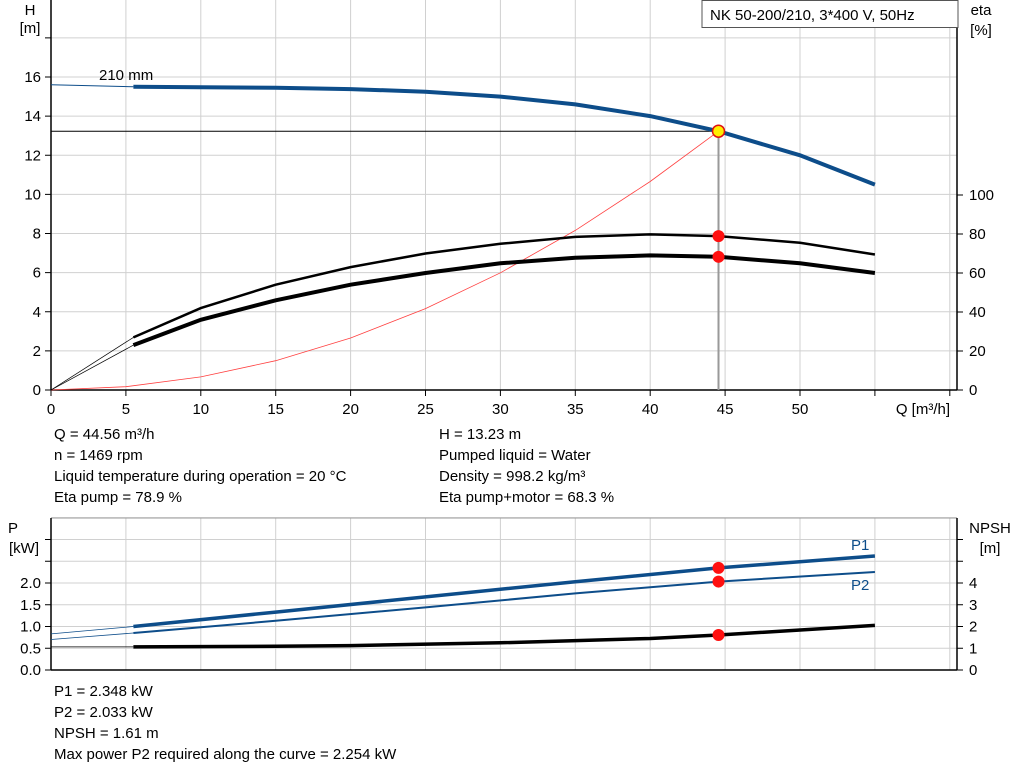 The image size is (1024, 781). I want to click on y-tick-label-right: 60, so click(977, 273).